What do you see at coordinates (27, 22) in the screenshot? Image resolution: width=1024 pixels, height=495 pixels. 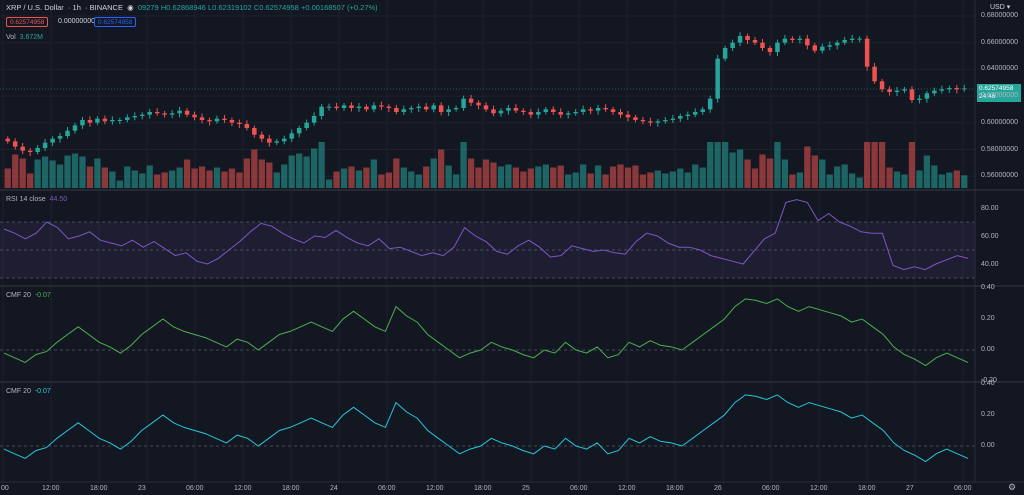 I see `sell-price-box: 0.62574958` at bounding box center [27, 22].